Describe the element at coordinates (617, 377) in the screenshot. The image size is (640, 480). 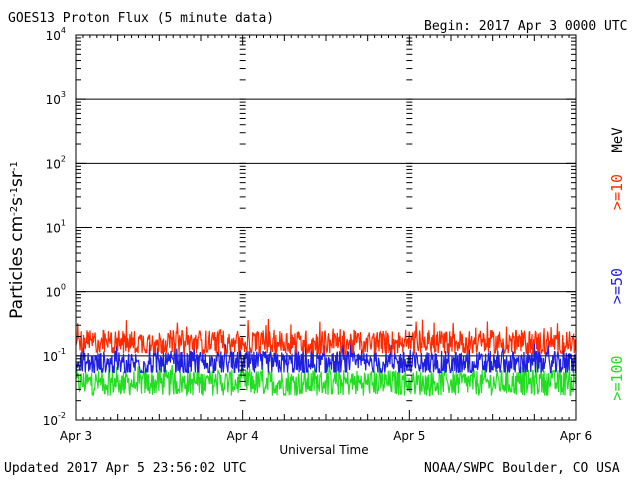
I see `legend-ge100: >=100` at that location.